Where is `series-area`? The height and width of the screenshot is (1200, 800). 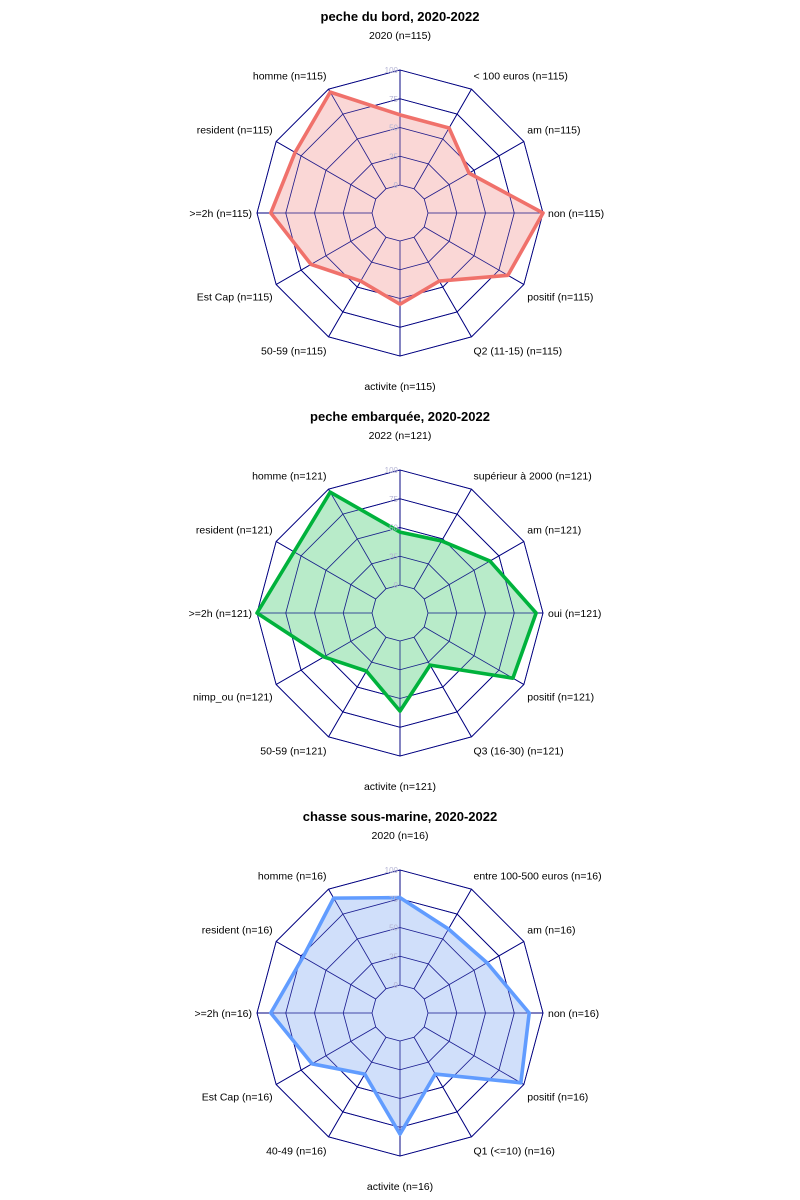 series-area is located at coordinates (400, 1016).